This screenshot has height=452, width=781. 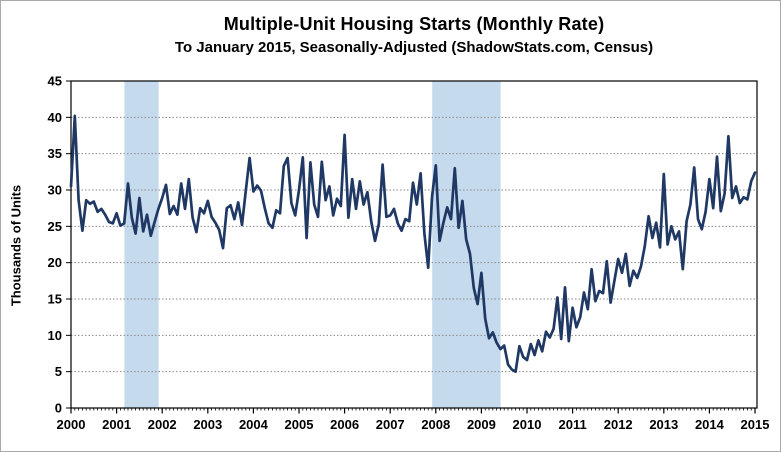 What do you see at coordinates (207, 424) in the screenshot?
I see `x-tick-label: 2003` at bounding box center [207, 424].